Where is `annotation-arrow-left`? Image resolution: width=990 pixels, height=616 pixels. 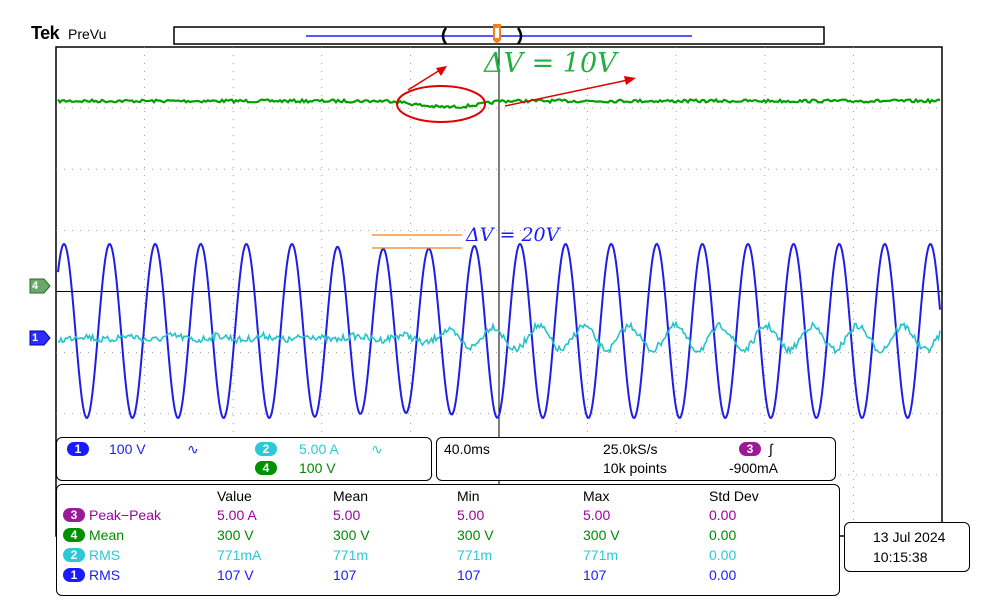 annotation-arrow-left is located at coordinates (427, 78).